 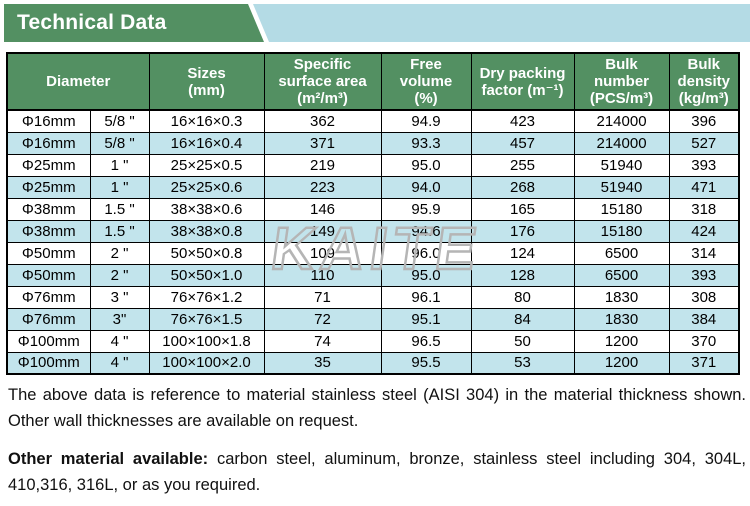 What do you see at coordinates (704, 231) in the screenshot?
I see `table-cell: 424` at bounding box center [704, 231].